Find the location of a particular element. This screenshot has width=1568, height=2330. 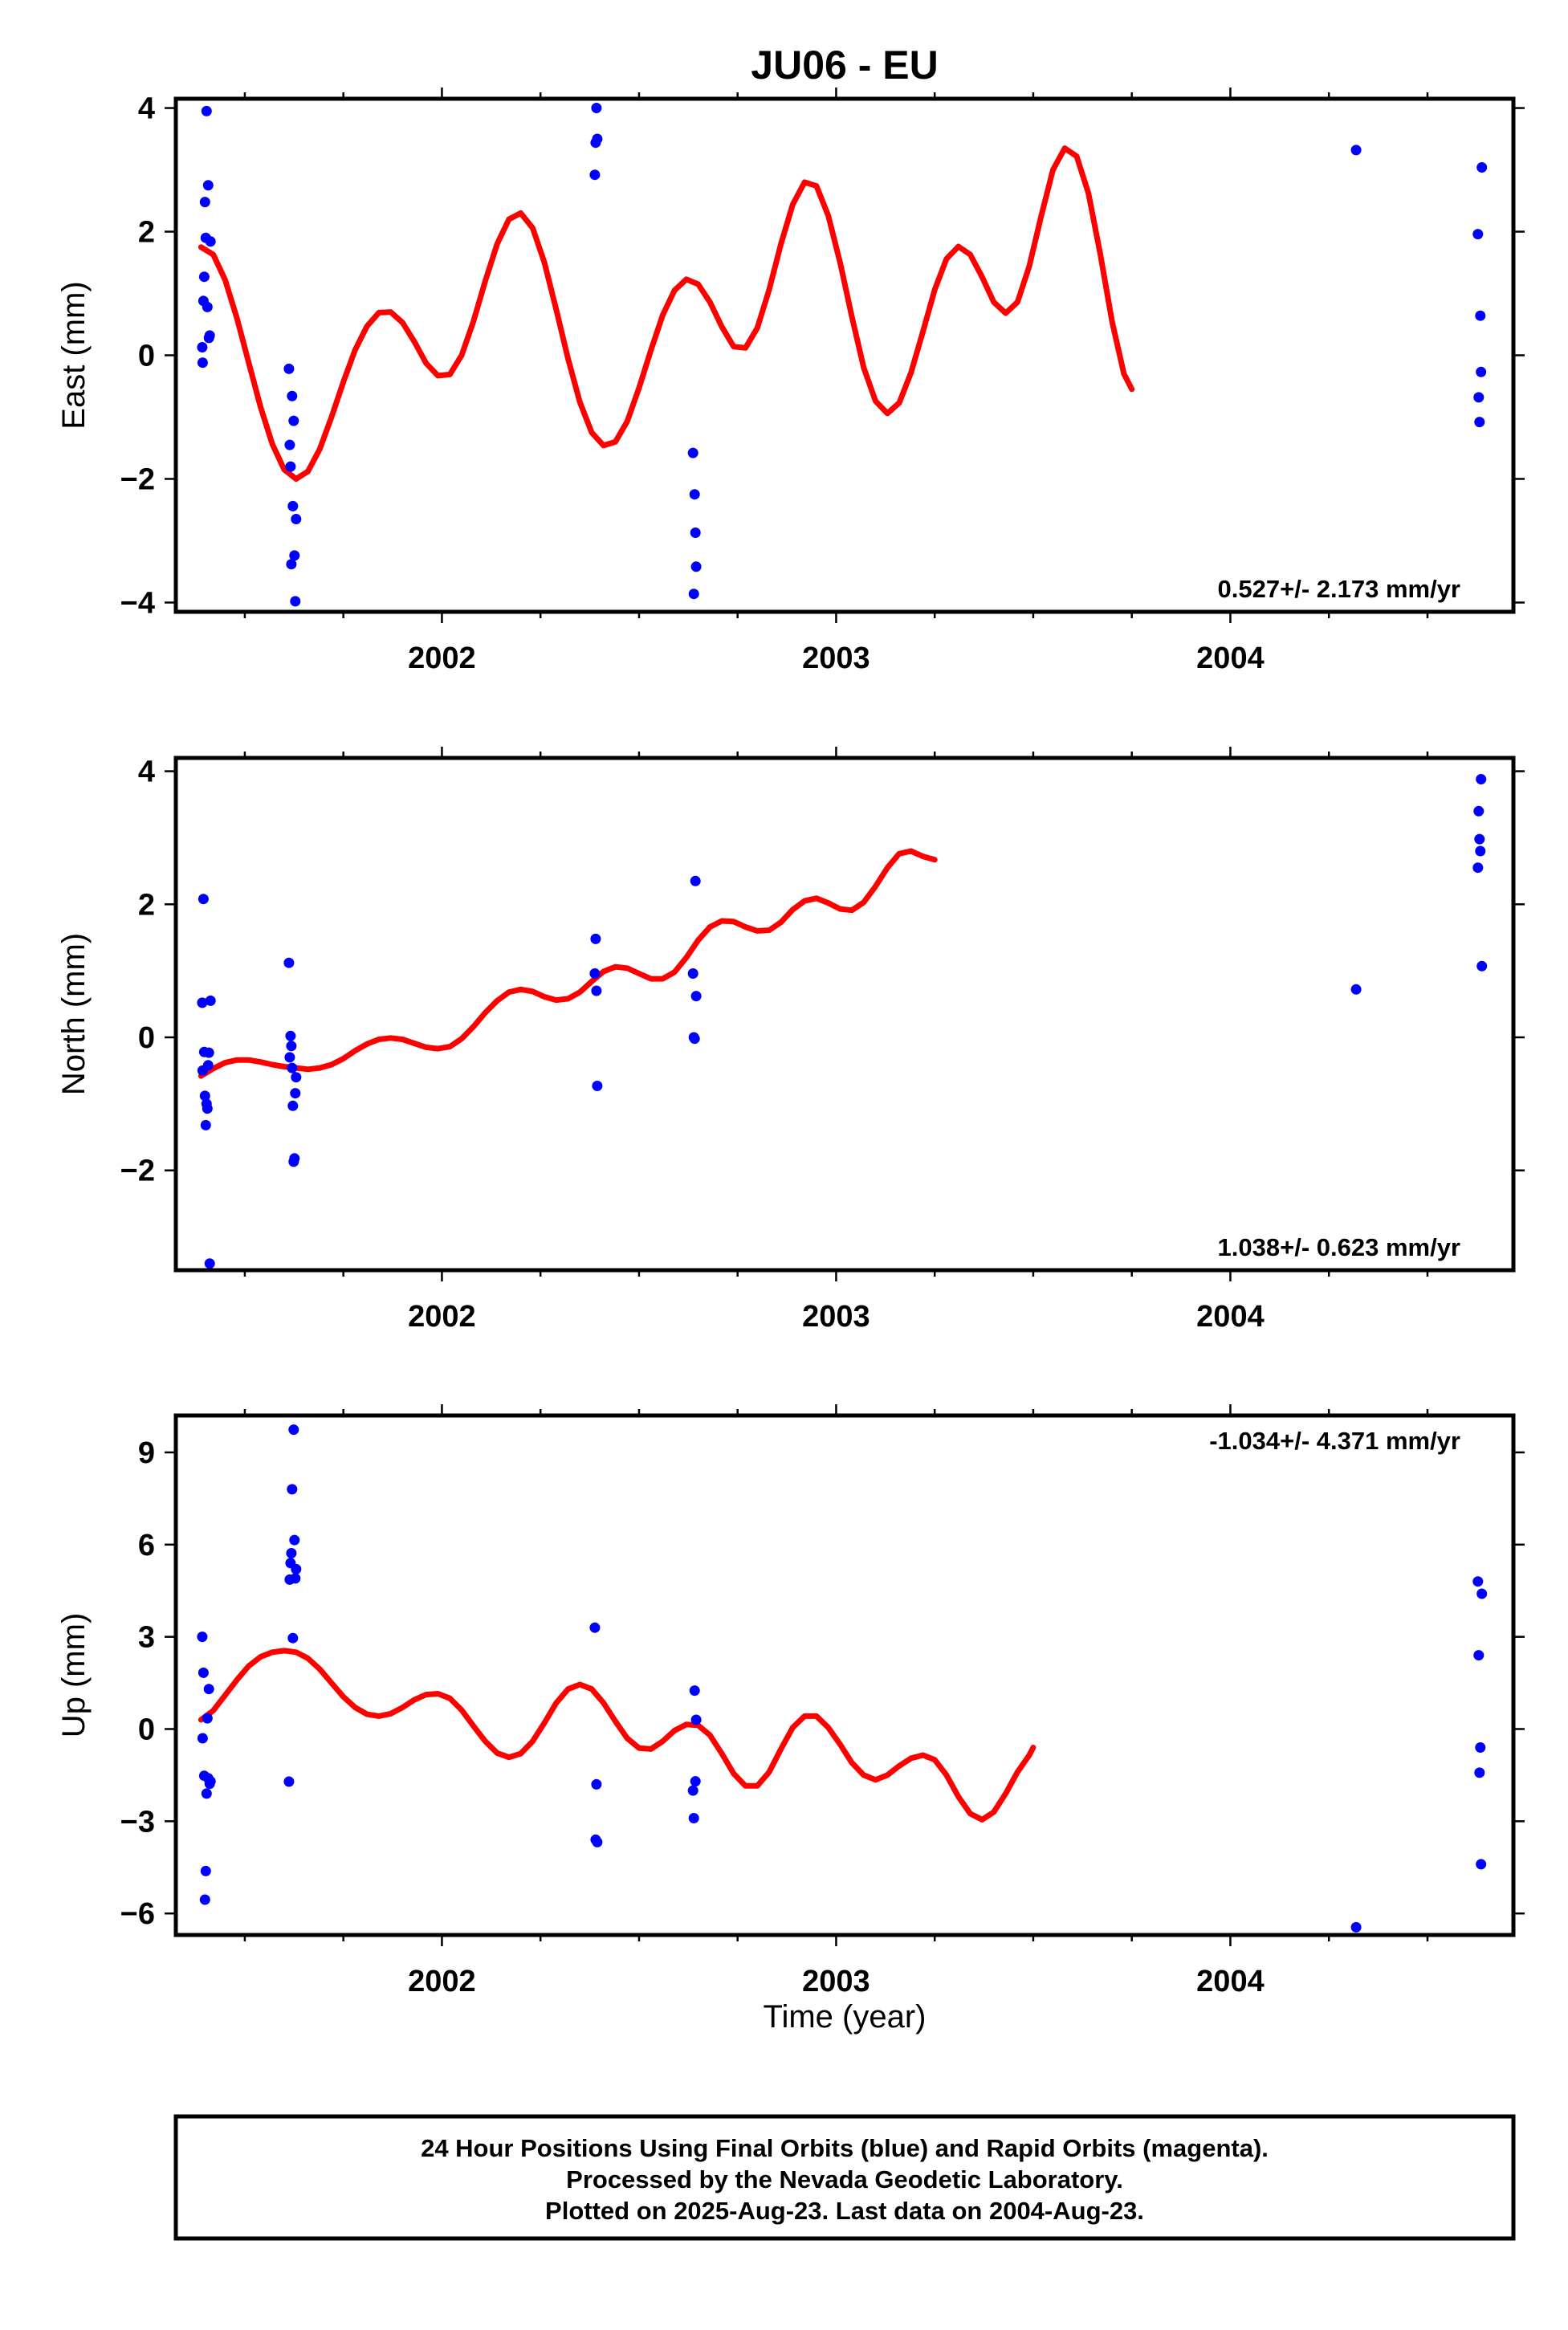

up-y-tick-label: 9 is located at coordinates (146, 1453).